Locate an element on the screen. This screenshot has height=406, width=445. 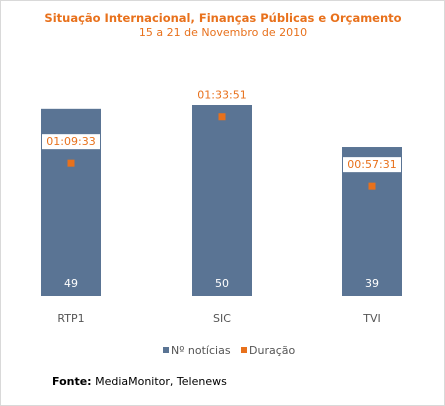
bar-value-label: 49 is located at coordinates (71, 283).